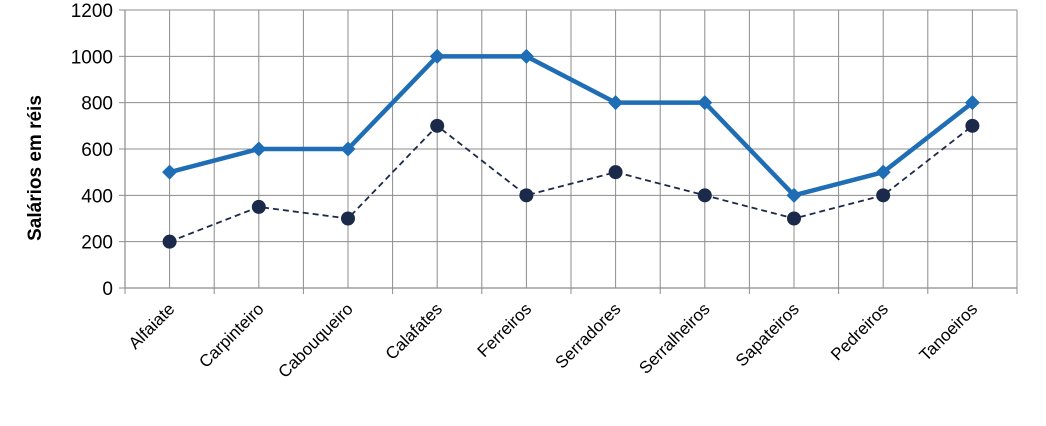  What do you see at coordinates (97, 243) in the screenshot?
I see `y-tick-label: 200` at bounding box center [97, 243].